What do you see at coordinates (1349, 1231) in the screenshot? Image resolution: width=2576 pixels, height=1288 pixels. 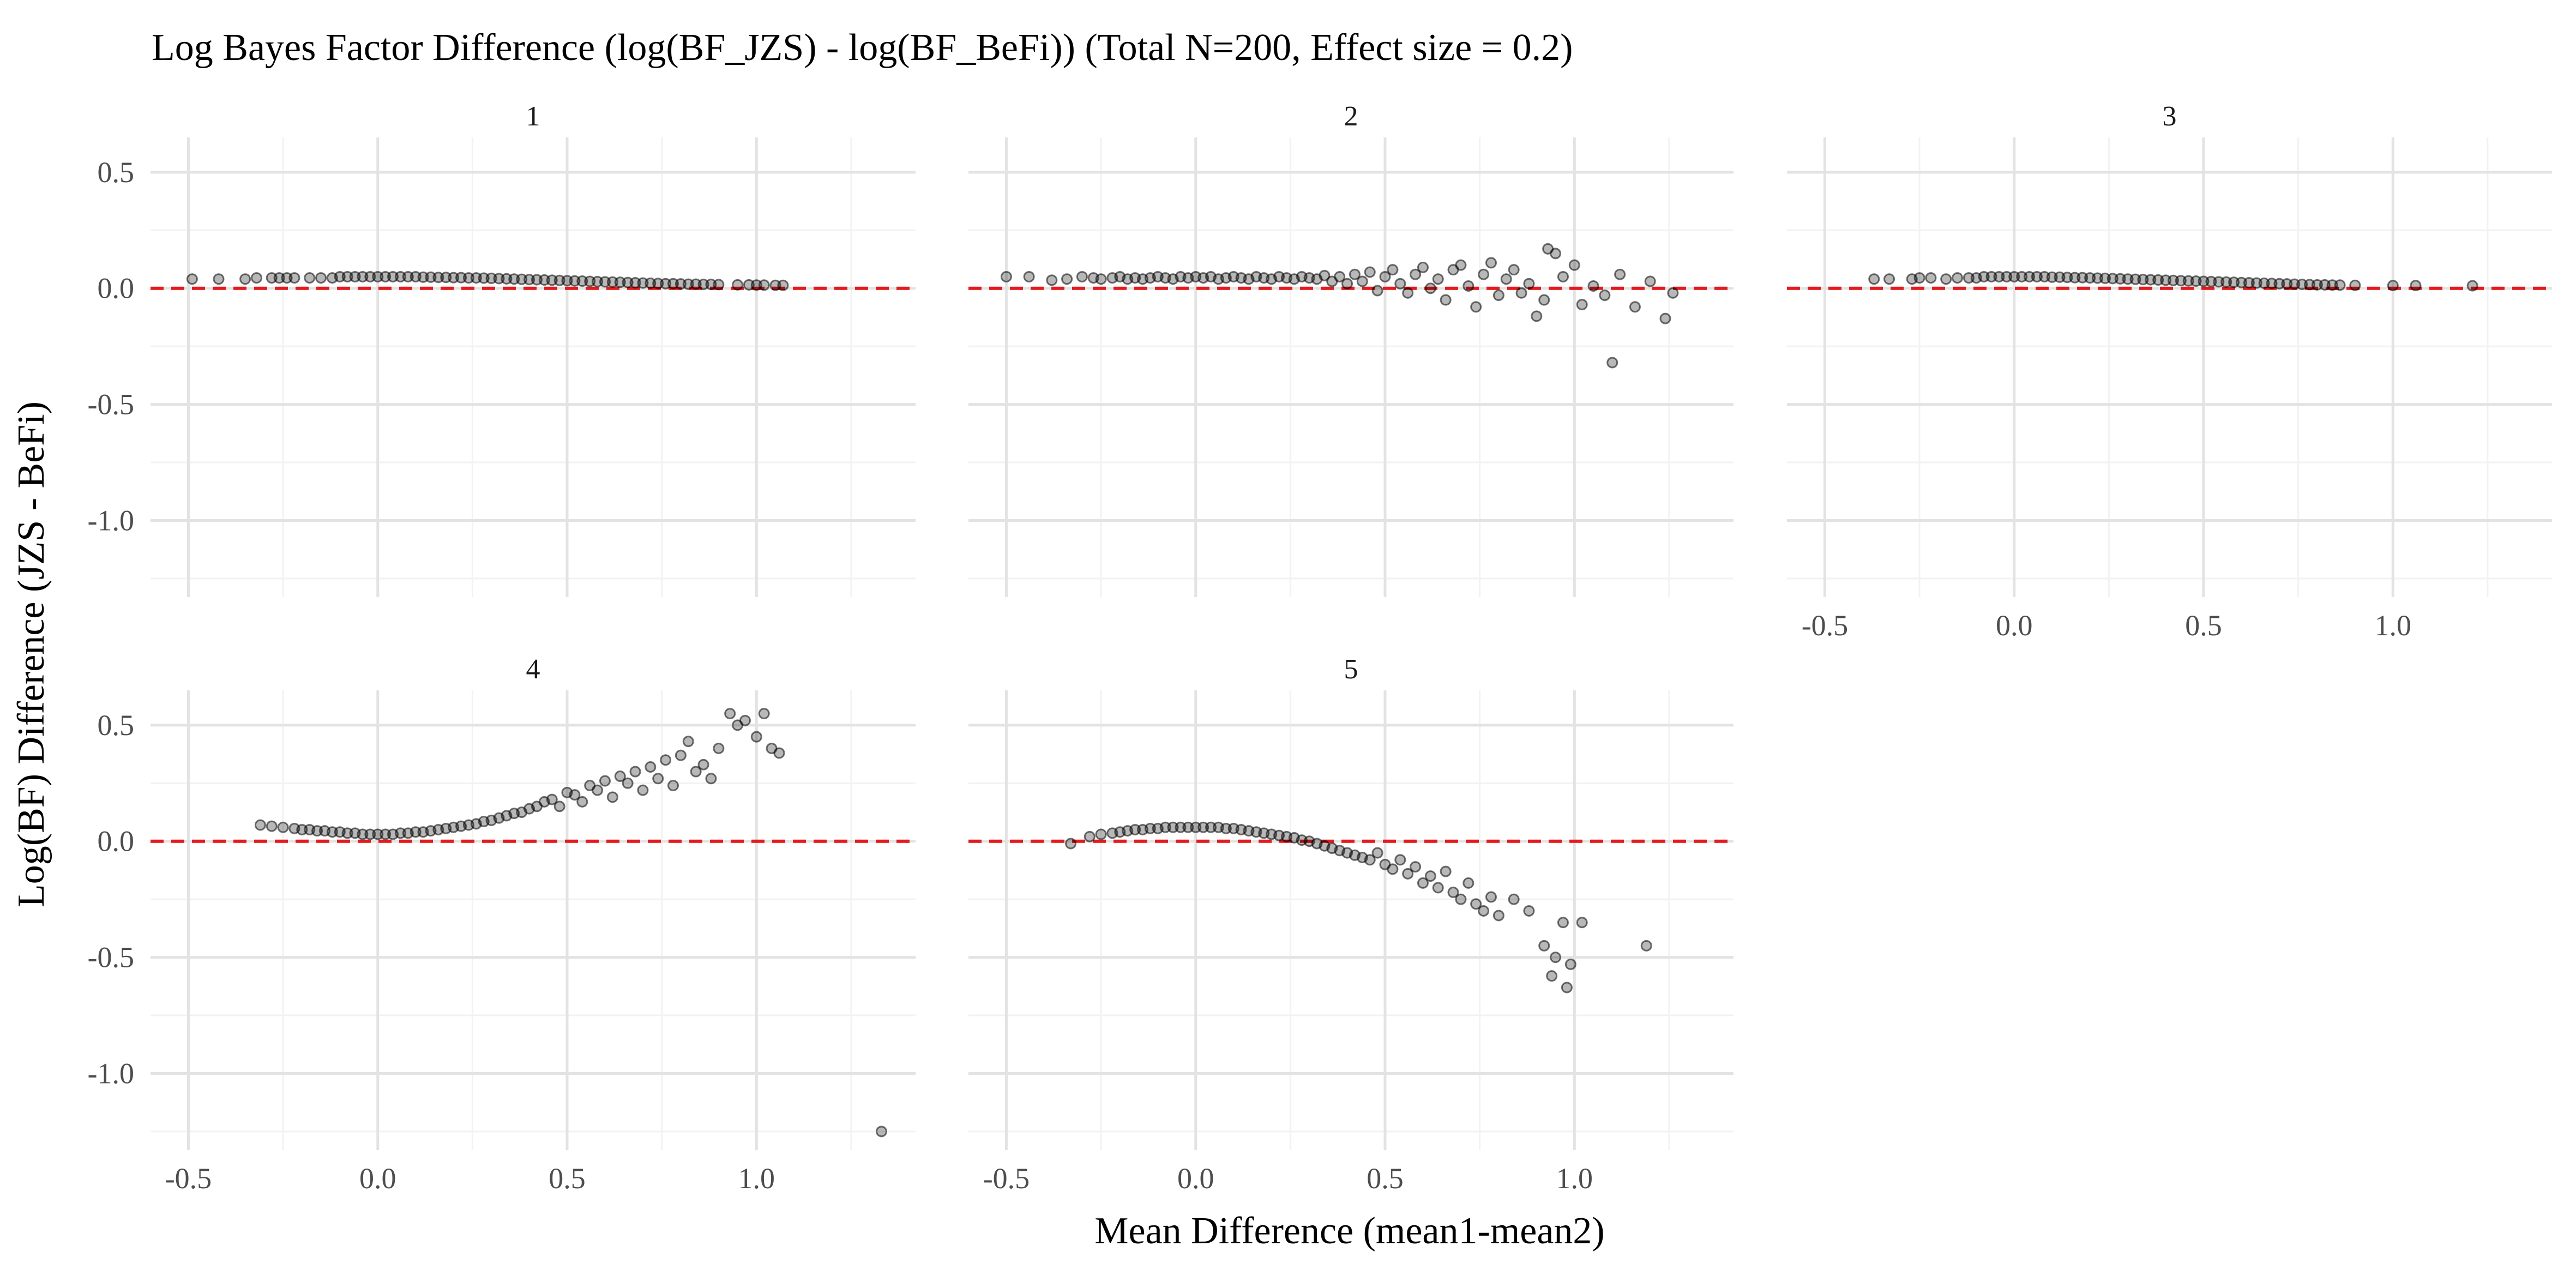 I see `x-axis-title: Mean Difference (mean1-mean2)` at bounding box center [1349, 1231].